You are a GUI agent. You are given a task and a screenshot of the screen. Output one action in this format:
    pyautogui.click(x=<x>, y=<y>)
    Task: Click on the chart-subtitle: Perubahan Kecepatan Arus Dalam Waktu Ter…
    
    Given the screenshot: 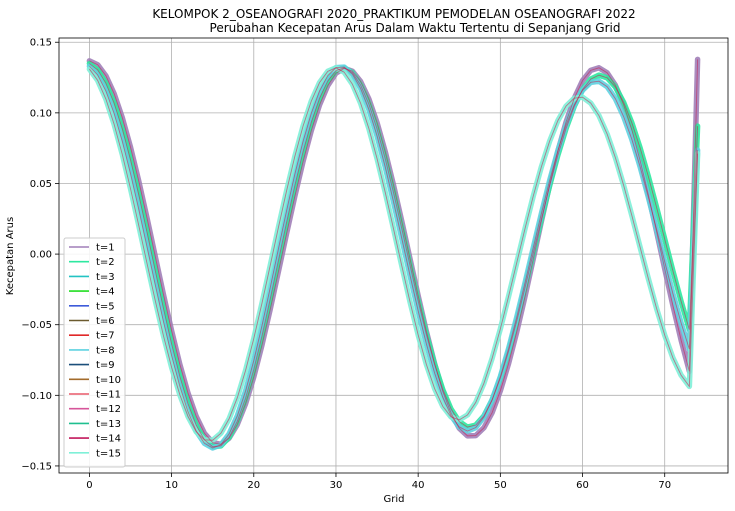 What is the action you would take?
    pyautogui.click(x=415, y=28)
    